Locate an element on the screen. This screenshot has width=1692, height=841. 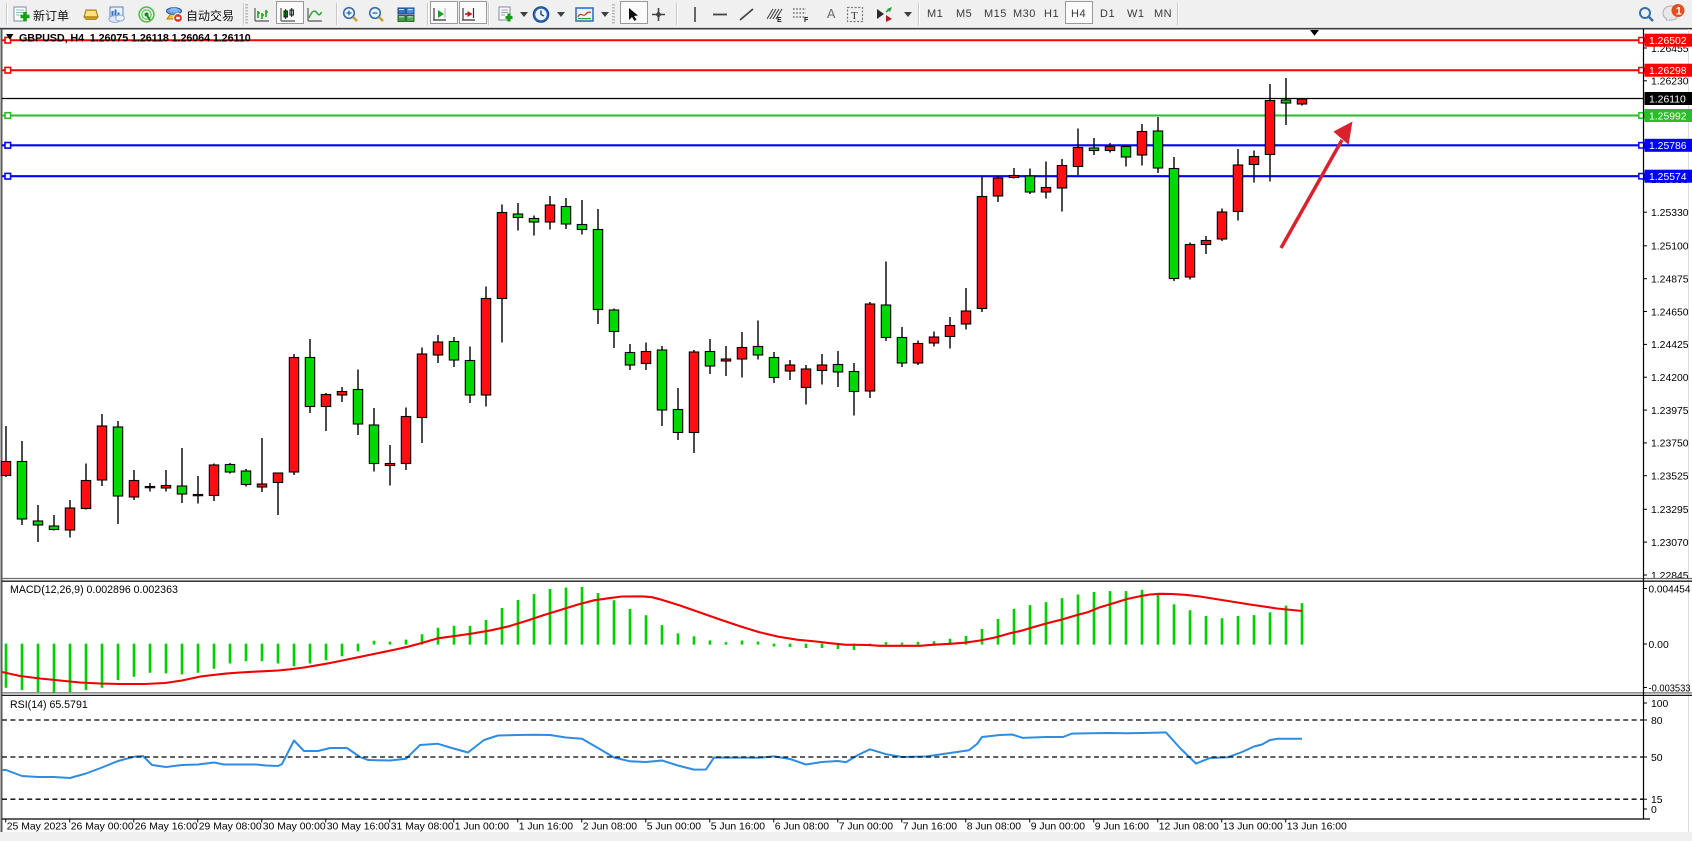
svg-text: 1.26502 is located at coordinates (1668, 41).